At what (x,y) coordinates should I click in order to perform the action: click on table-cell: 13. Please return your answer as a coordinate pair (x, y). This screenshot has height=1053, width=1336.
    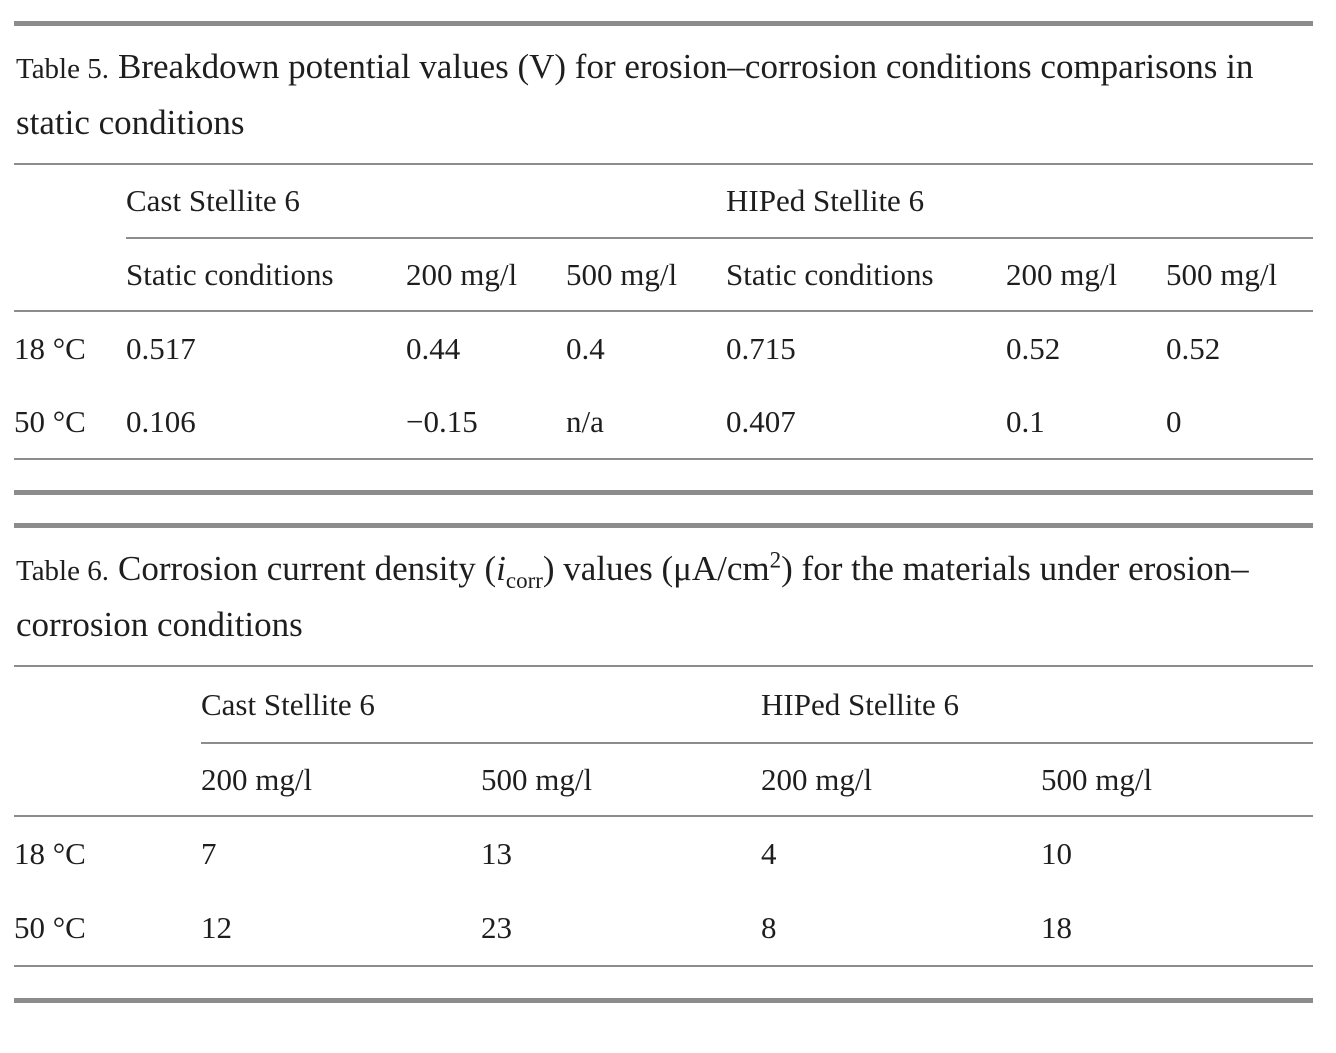
    Looking at the image, I should click on (496, 853).